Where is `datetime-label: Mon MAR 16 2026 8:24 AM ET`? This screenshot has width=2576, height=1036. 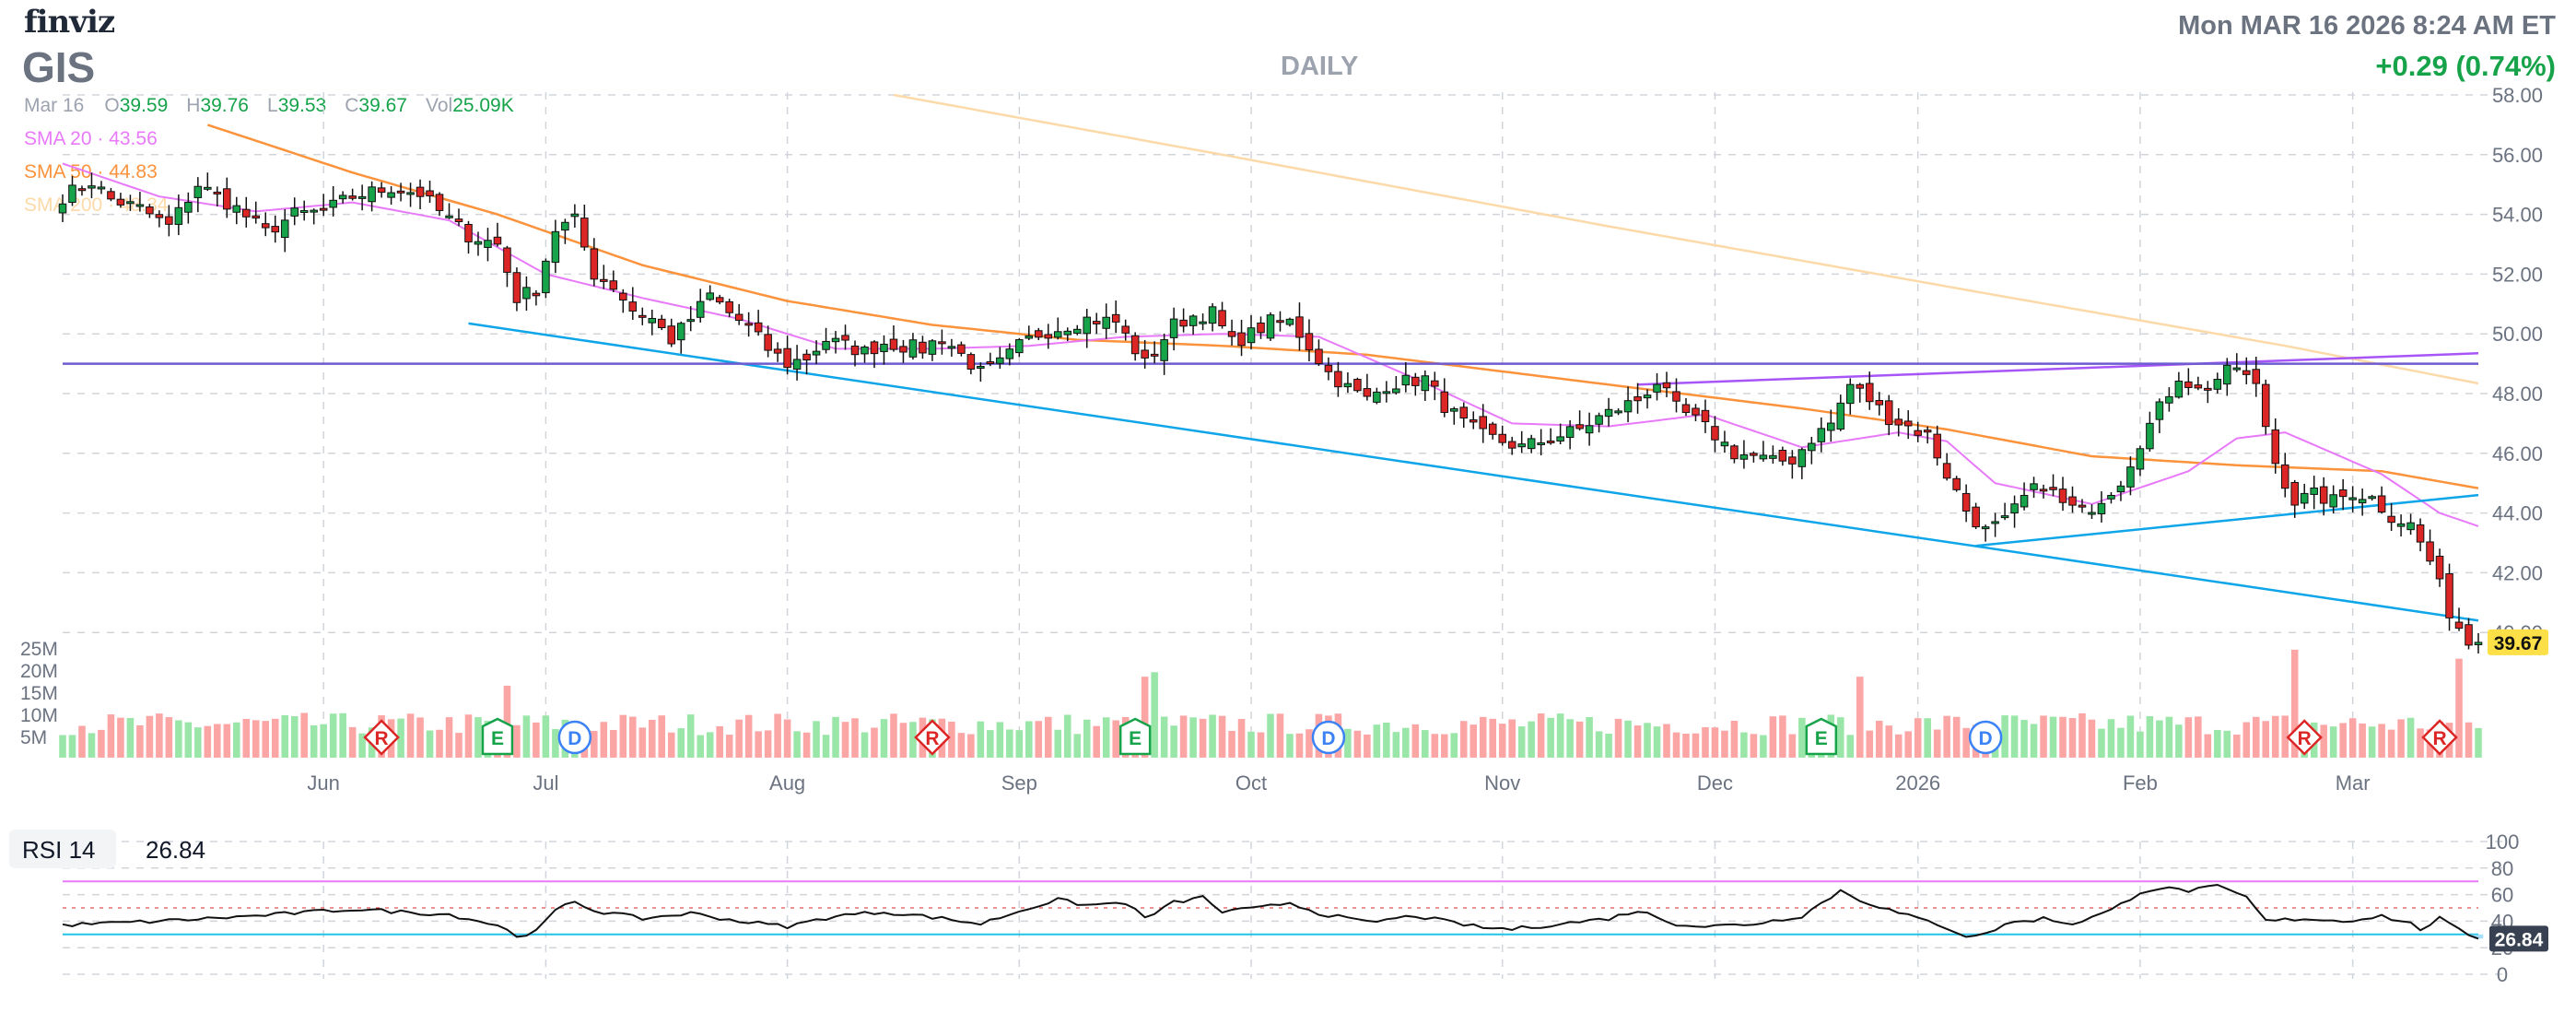
datetime-label: Mon MAR 16 2026 8:24 AM ET is located at coordinates (2367, 26).